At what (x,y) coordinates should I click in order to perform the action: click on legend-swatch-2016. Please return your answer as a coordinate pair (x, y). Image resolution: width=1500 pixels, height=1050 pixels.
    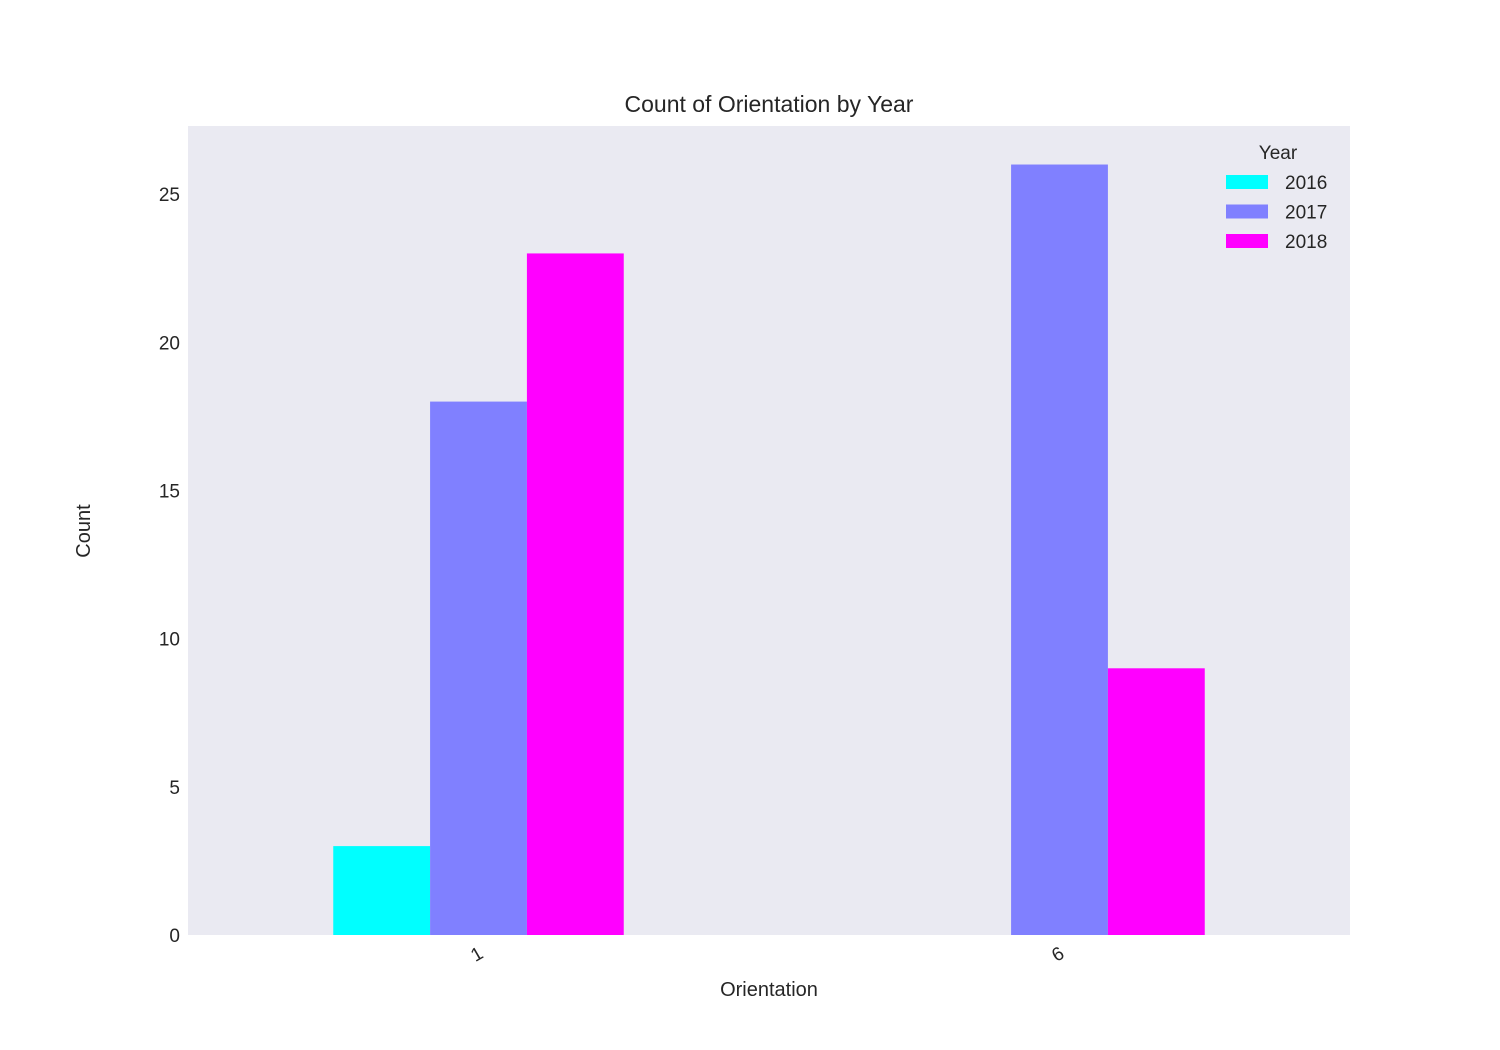
    Looking at the image, I should click on (1247, 182).